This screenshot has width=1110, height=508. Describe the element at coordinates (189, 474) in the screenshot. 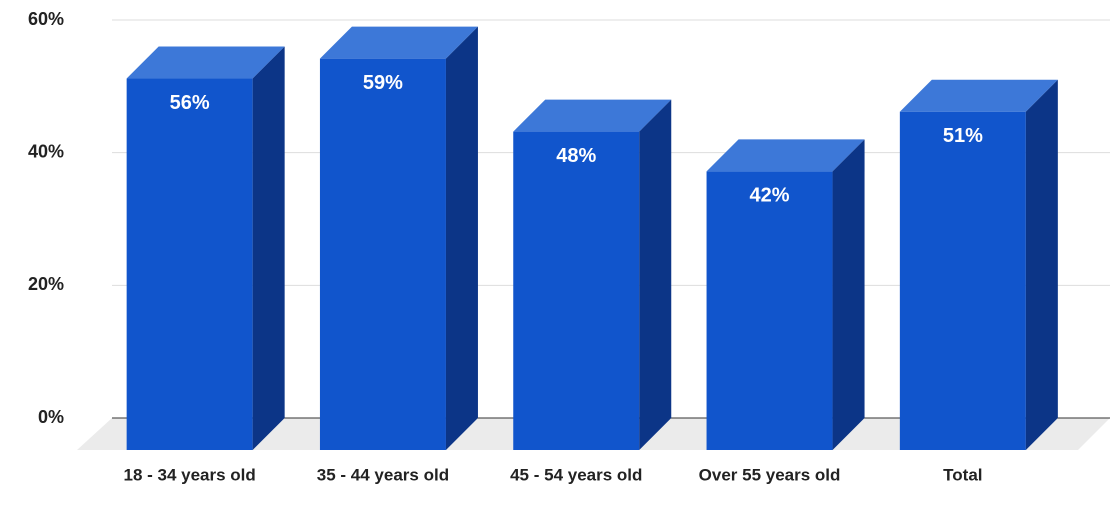

I see `x-tick-label: 18 - 34 years old` at that location.